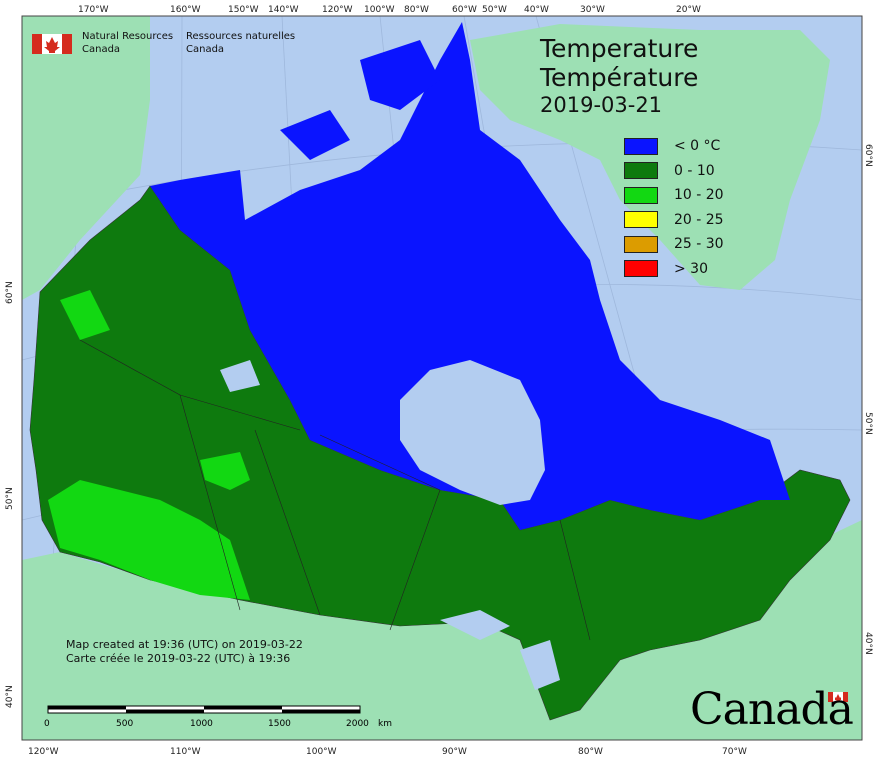 This screenshot has height=764, width=880. I want to click on legend-item: > 30, so click(674, 269).